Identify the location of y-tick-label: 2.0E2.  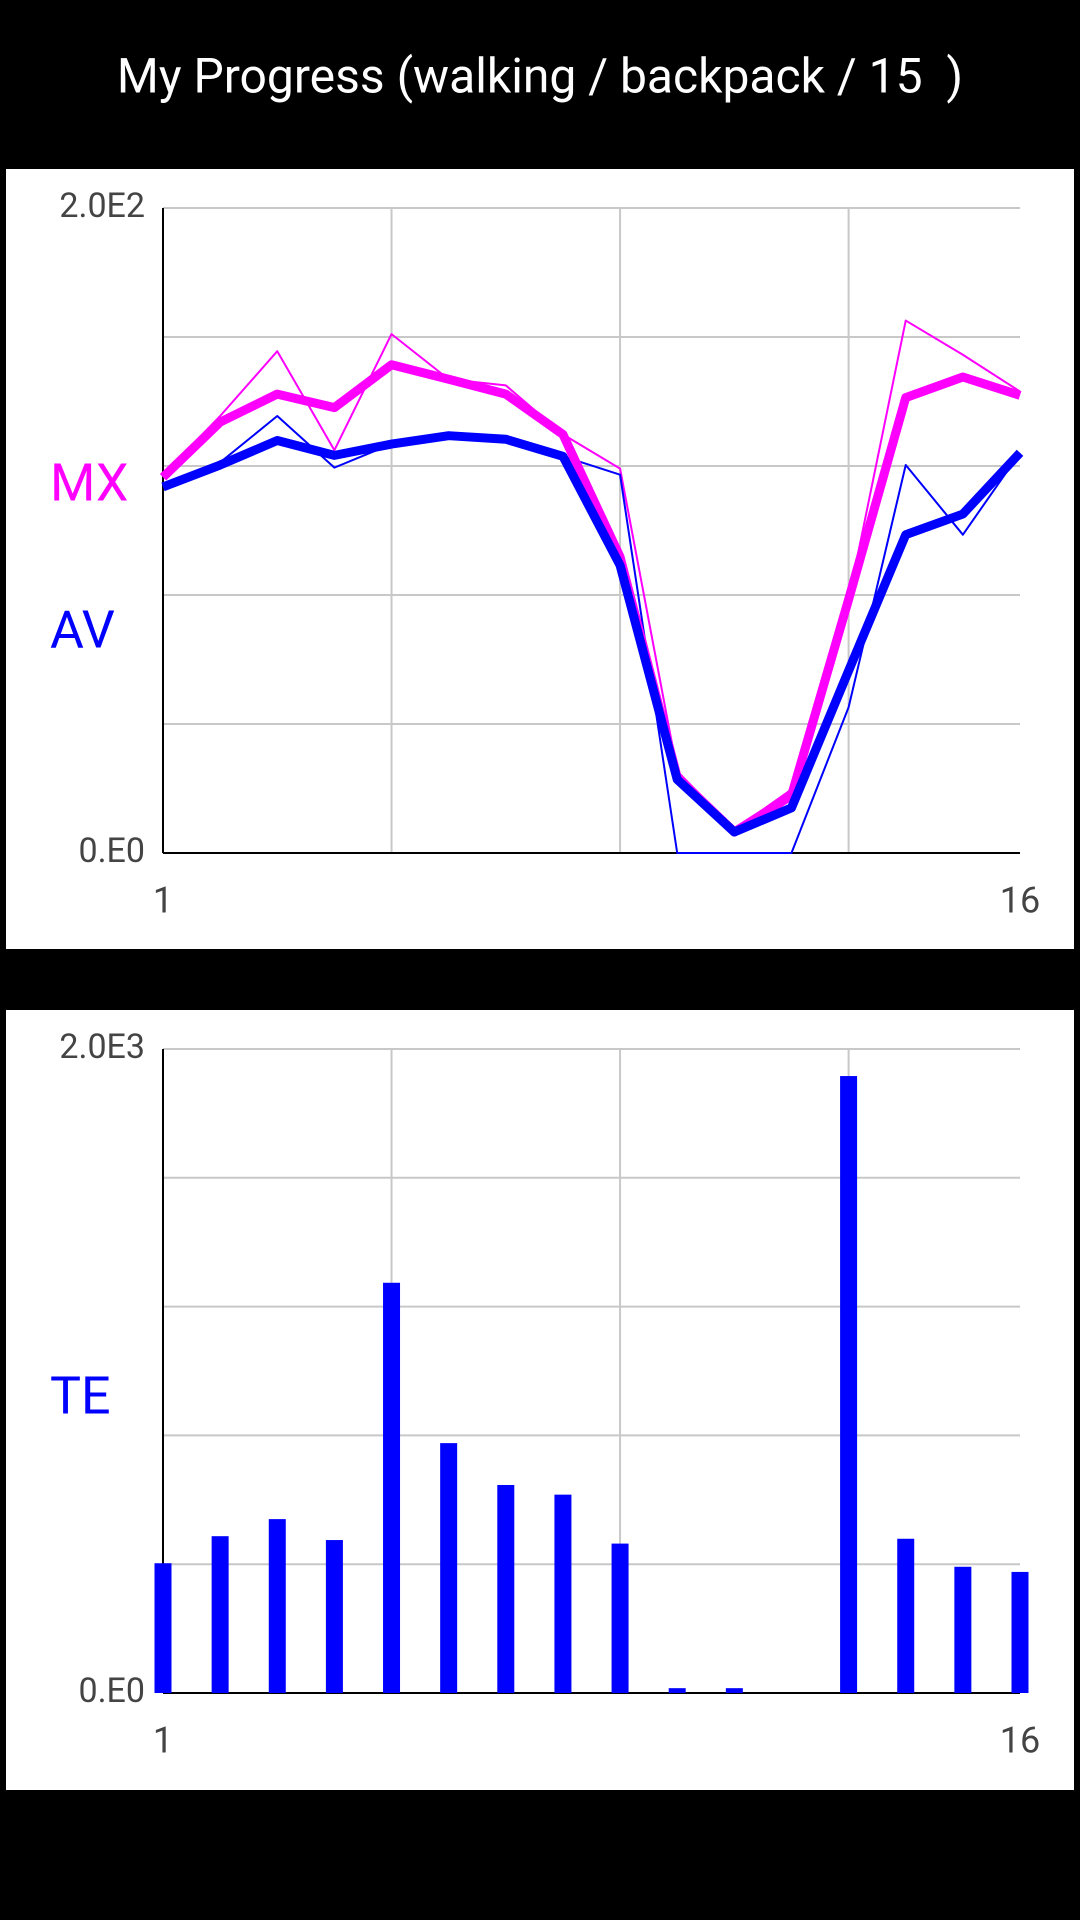
(102, 206).